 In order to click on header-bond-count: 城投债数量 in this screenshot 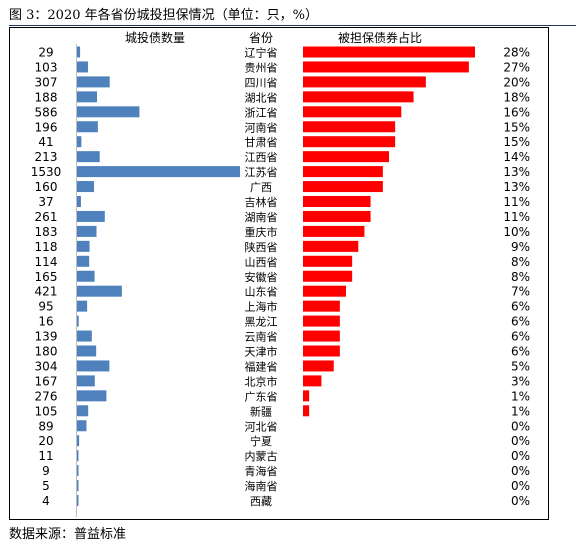, I will do `click(155, 37)`.